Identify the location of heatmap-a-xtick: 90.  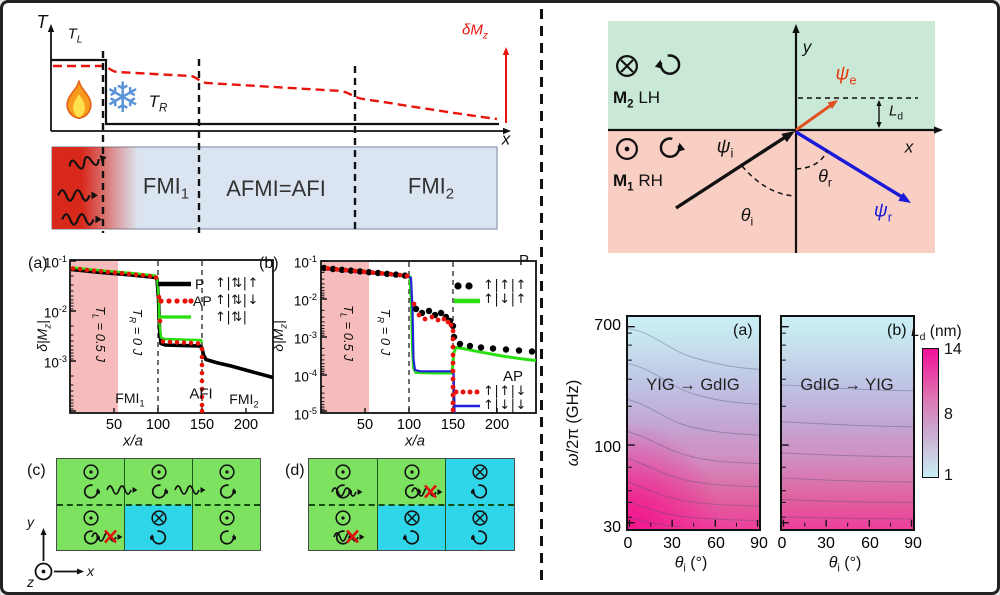
(759, 543).